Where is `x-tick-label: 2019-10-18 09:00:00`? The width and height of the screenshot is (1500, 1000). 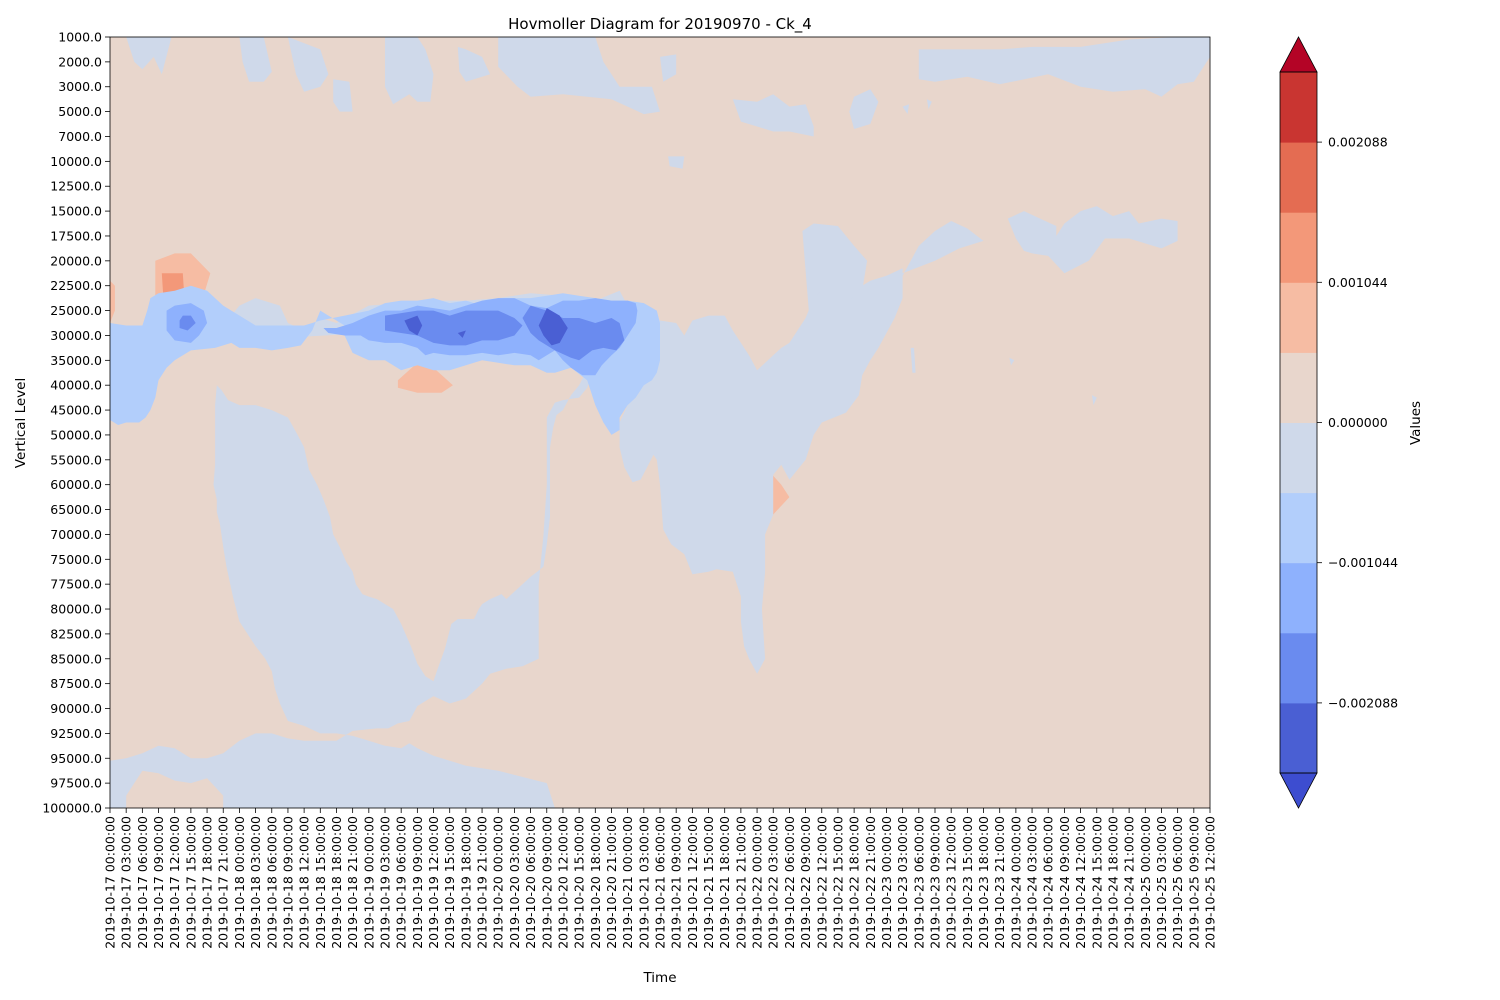
x-tick-label: 2019-10-18 09:00:00 is located at coordinates (287, 882).